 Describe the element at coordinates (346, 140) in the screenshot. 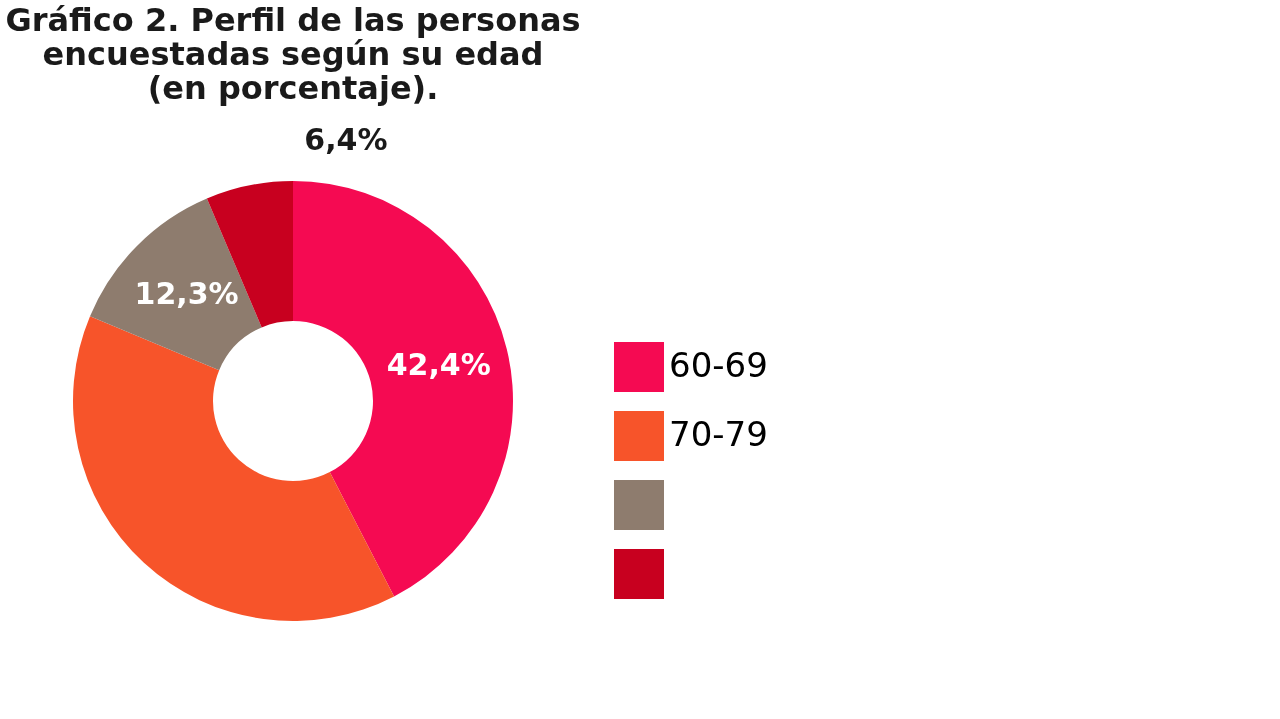

I see `data-label: 6,4%` at that location.